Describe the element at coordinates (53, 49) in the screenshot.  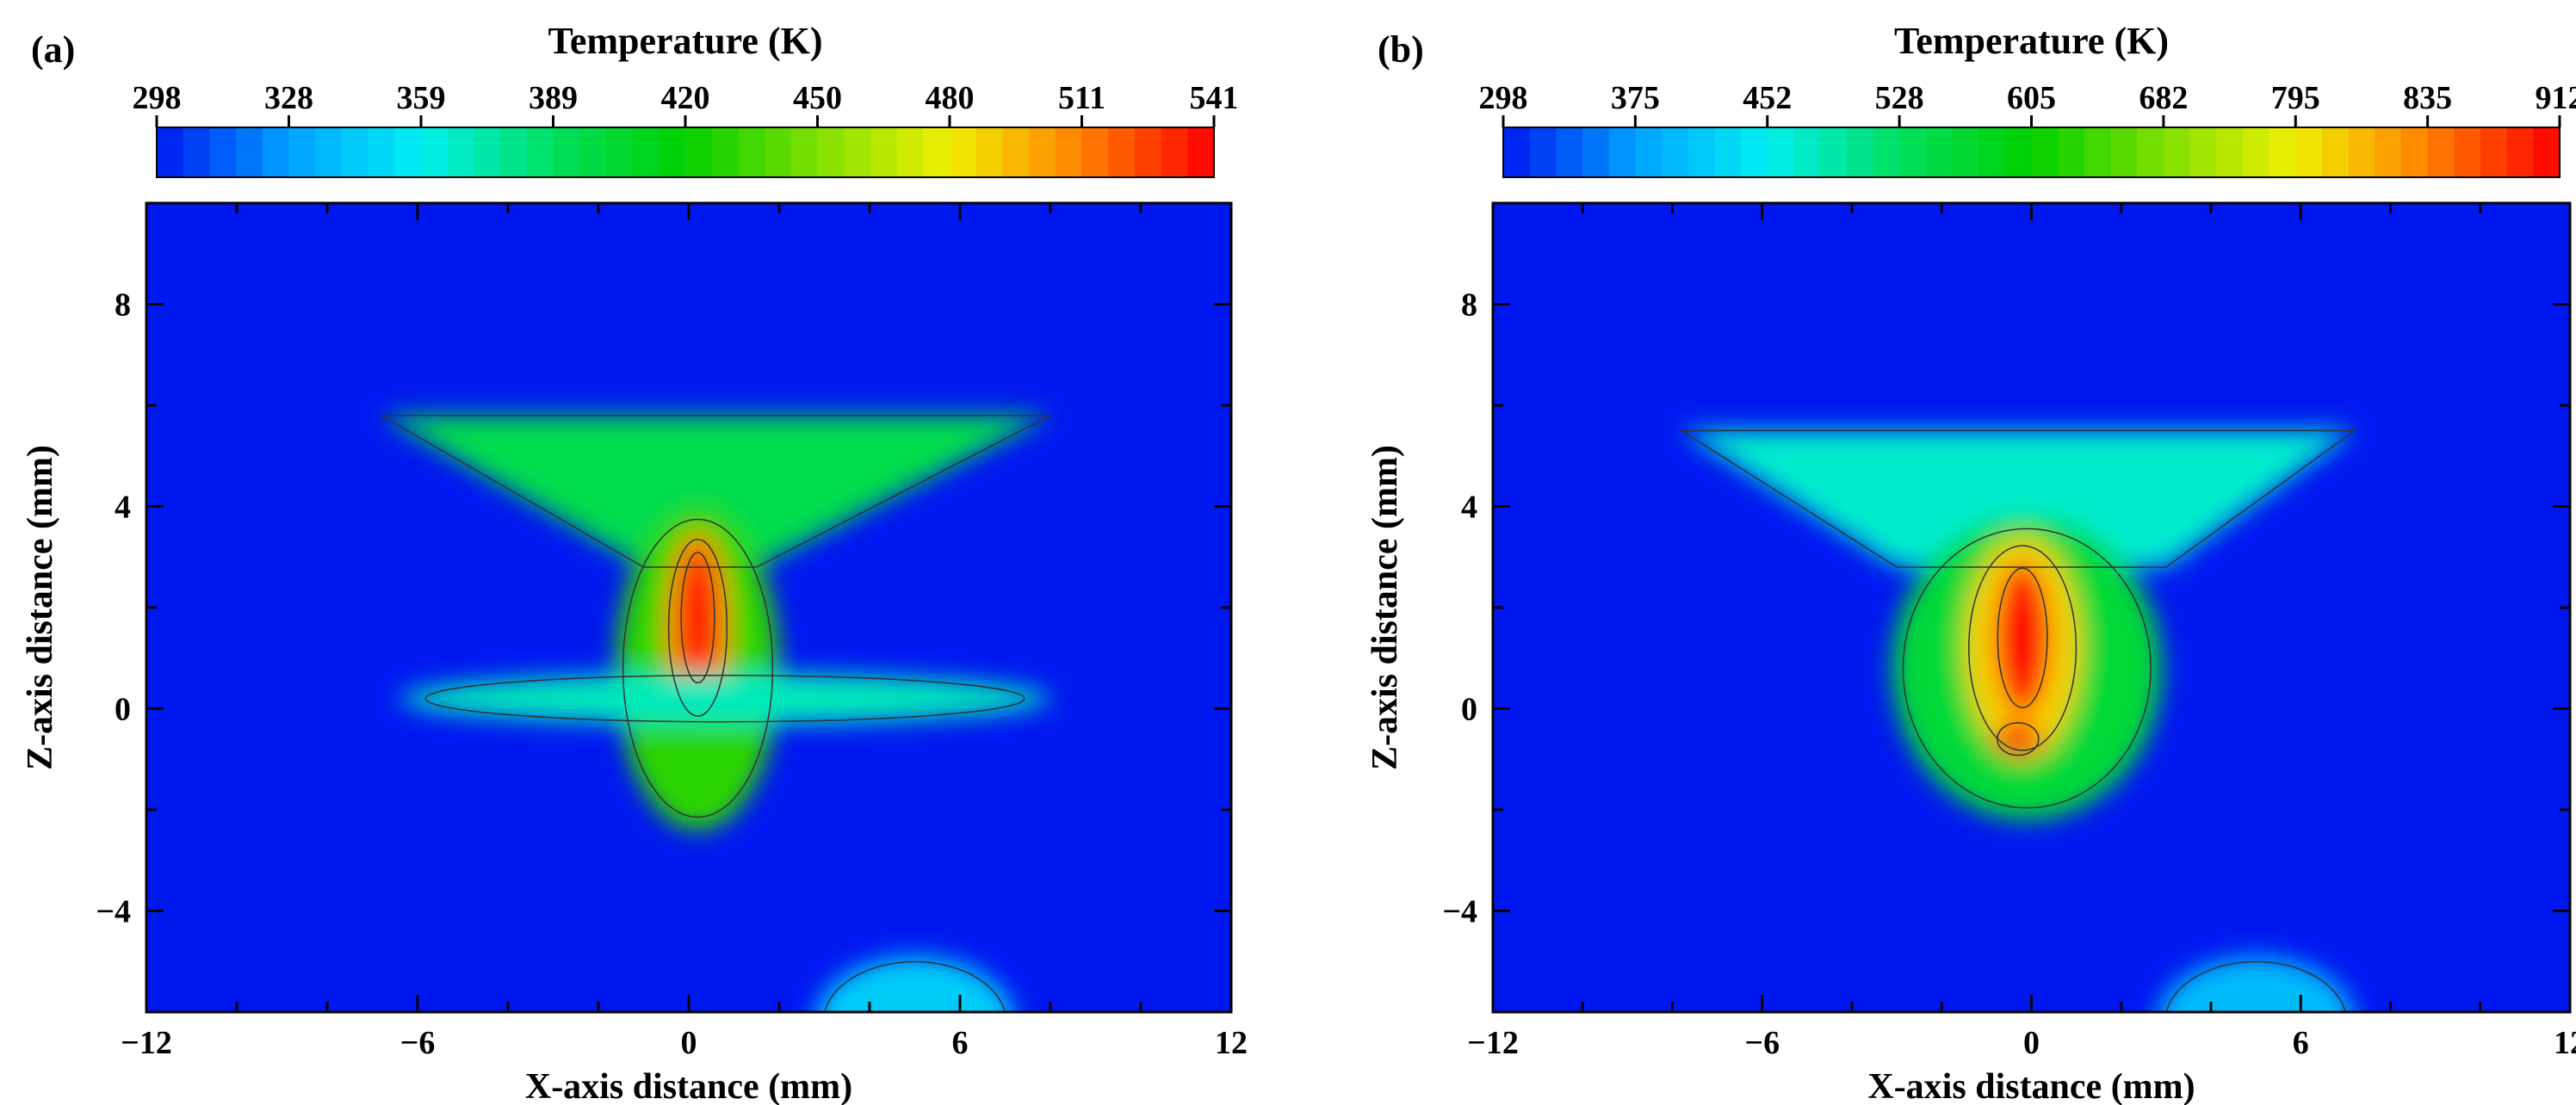
I see `panel-label: (a)` at that location.